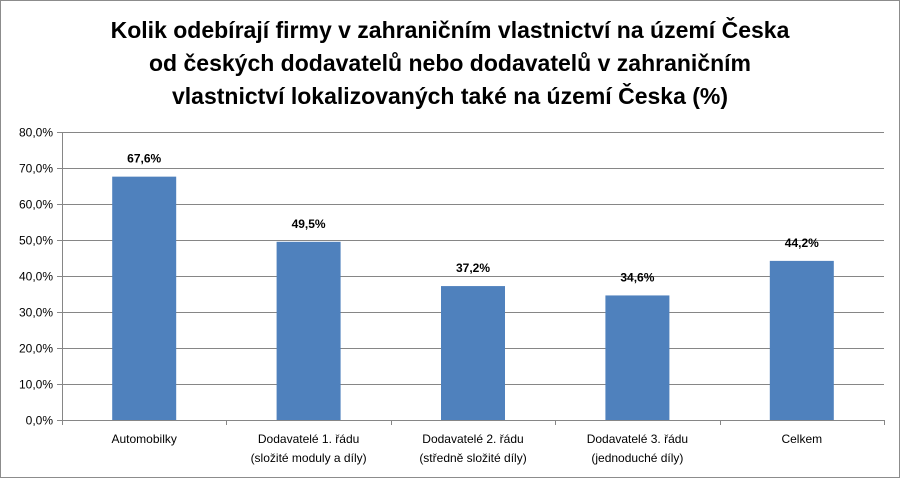 The width and height of the screenshot is (900, 478). Describe the element at coordinates (637, 277) in the screenshot. I see `data-label: 34,6%` at that location.